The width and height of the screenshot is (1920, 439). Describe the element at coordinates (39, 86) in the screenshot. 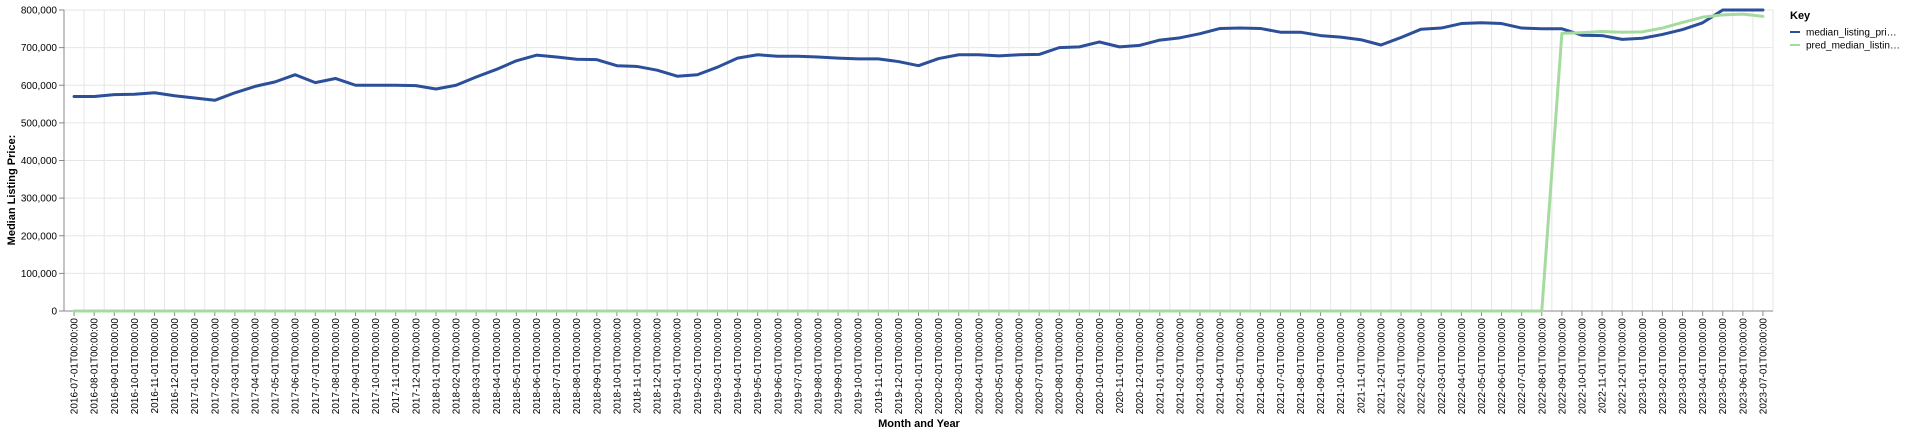

I see `y-tick-label: 600,000` at that location.